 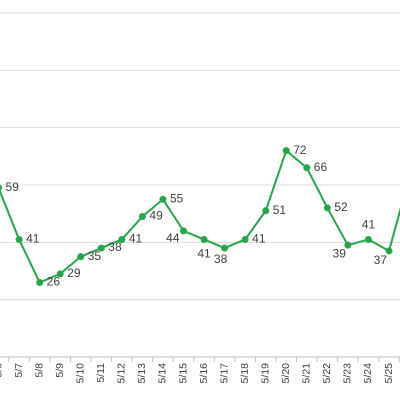 I want to click on data-label: 44, so click(x=173, y=238).